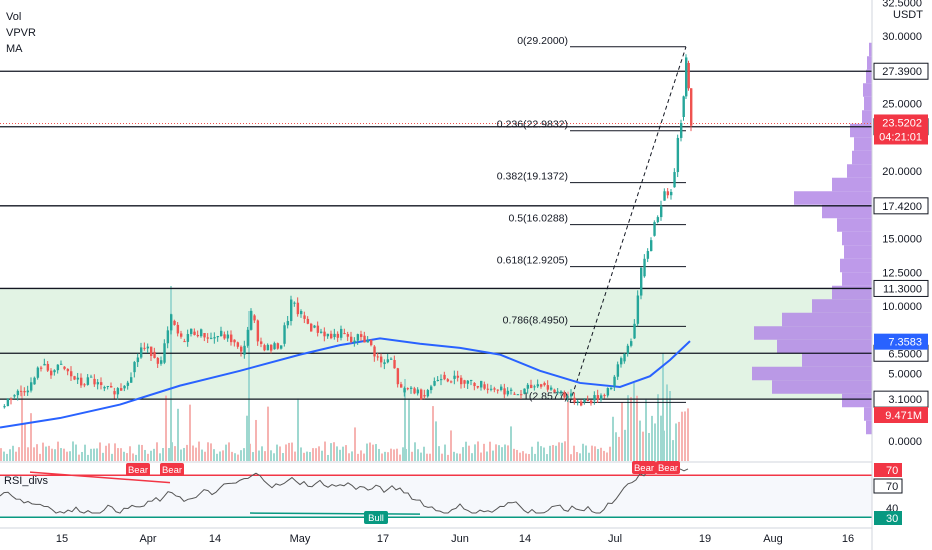  Describe the element at coordinates (532, 177) in the screenshot. I see `fib-level-label: 0.382(19.1372)` at that location.